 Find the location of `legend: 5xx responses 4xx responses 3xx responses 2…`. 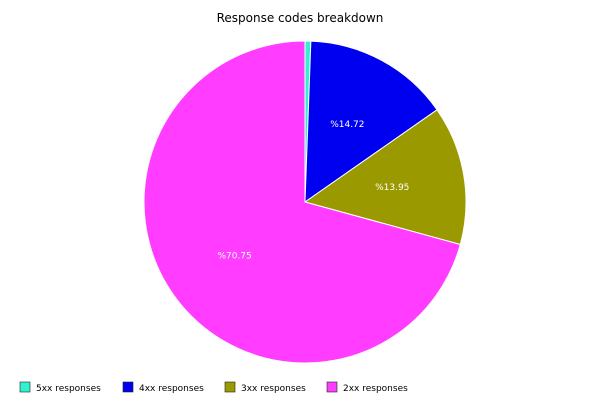

legend: 5xx responses 4xx responses 3xx responses 2… is located at coordinates (213, 387).